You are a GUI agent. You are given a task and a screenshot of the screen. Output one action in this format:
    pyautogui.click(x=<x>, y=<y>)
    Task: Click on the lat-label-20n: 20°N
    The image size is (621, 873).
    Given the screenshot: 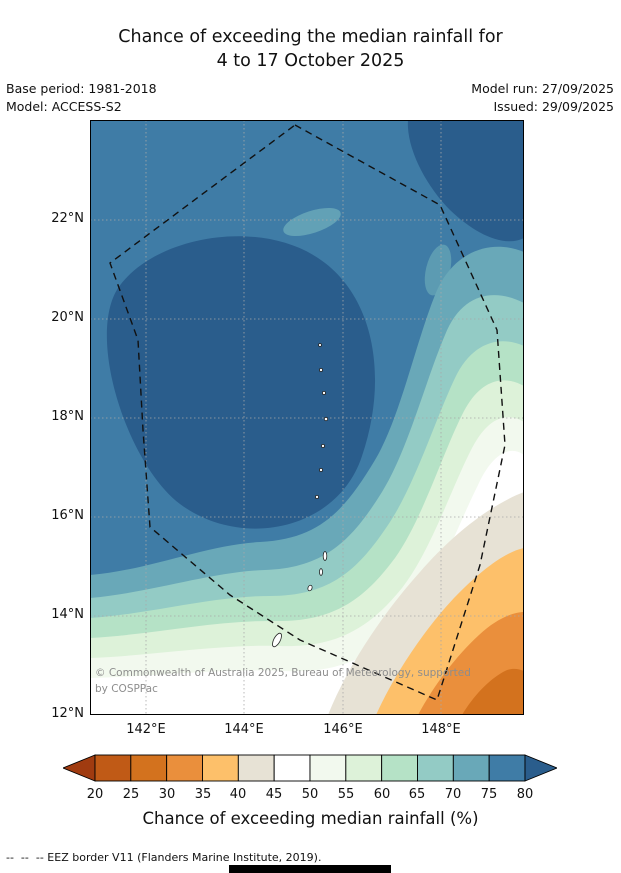 What is the action you would take?
    pyautogui.click(x=67, y=317)
    